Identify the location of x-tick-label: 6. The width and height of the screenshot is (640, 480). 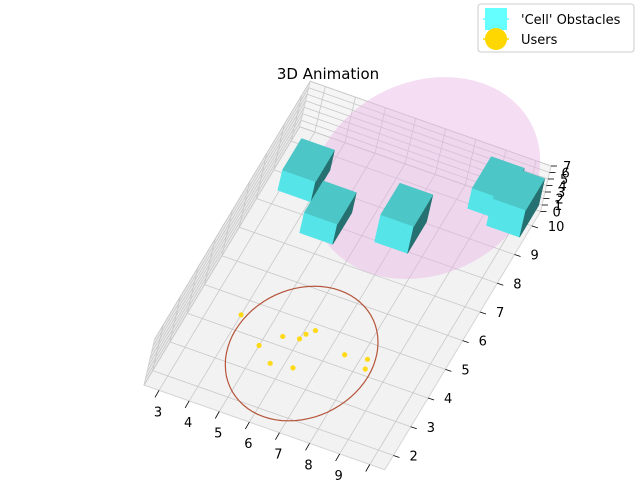
(248, 444).